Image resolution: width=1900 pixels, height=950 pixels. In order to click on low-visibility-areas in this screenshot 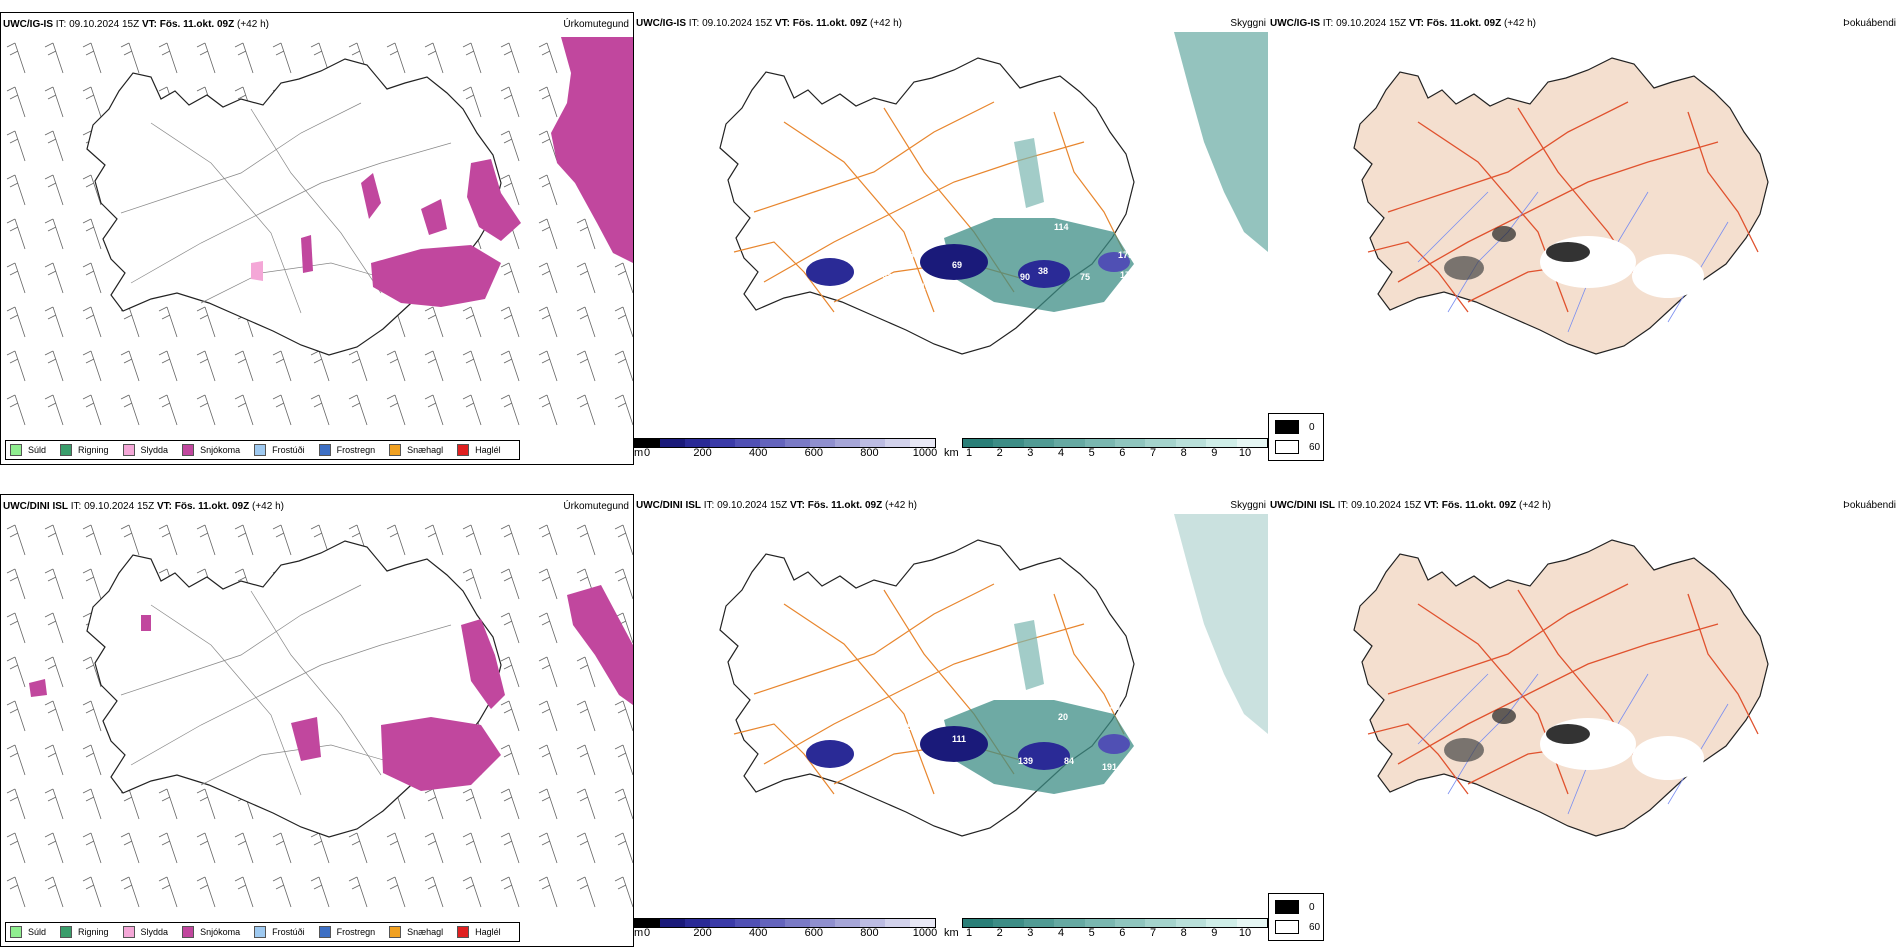, I will do `click(1106, 654)`.